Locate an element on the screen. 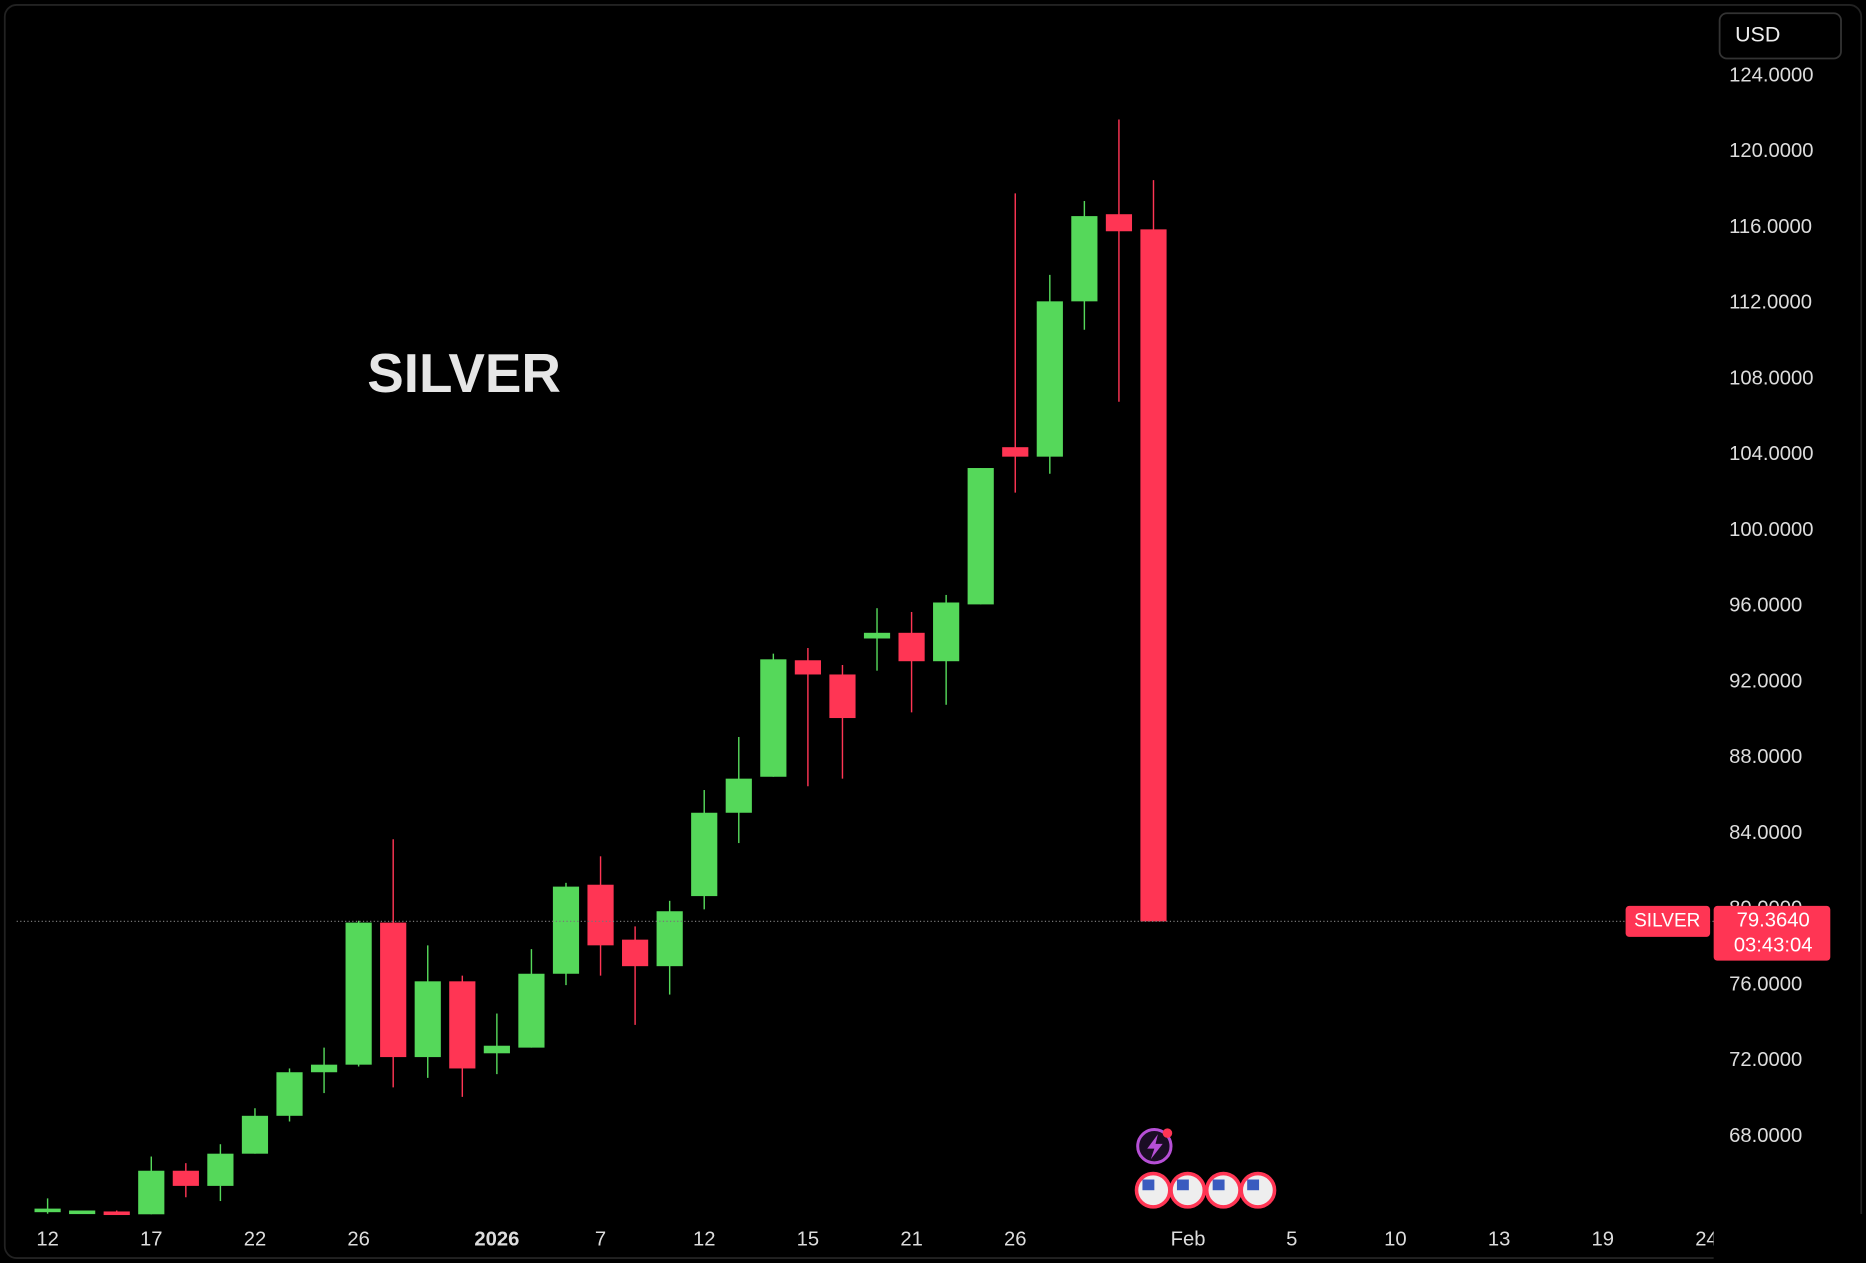 This screenshot has width=1866, height=1263. y-tick-label: 88.0000 is located at coordinates (1765, 757).